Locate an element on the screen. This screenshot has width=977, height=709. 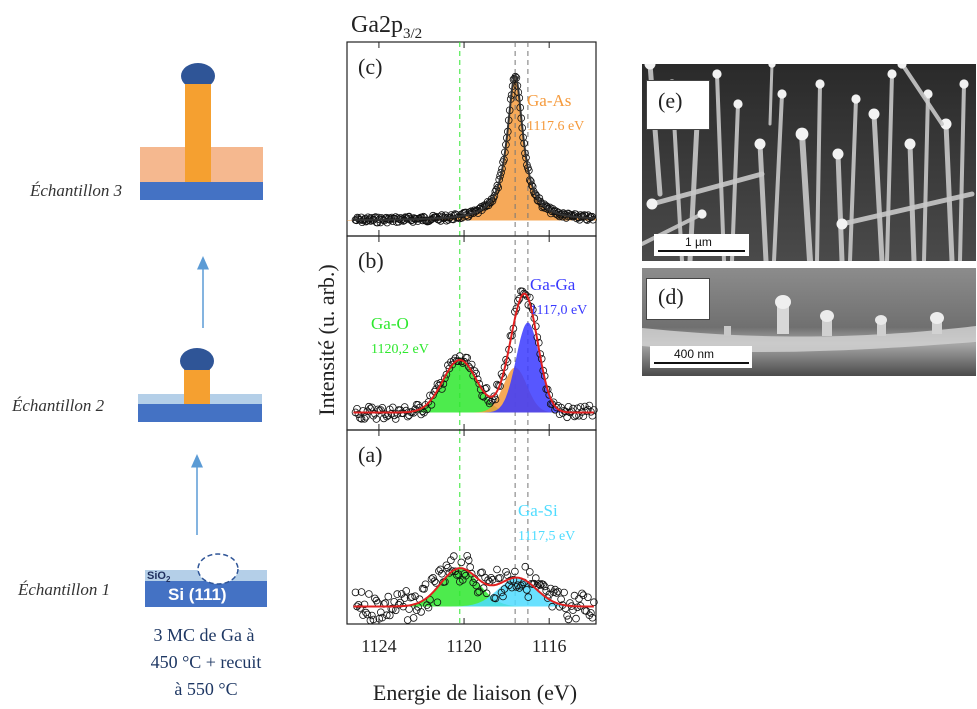
sample-3-substrate is located at coordinates (201, 191).